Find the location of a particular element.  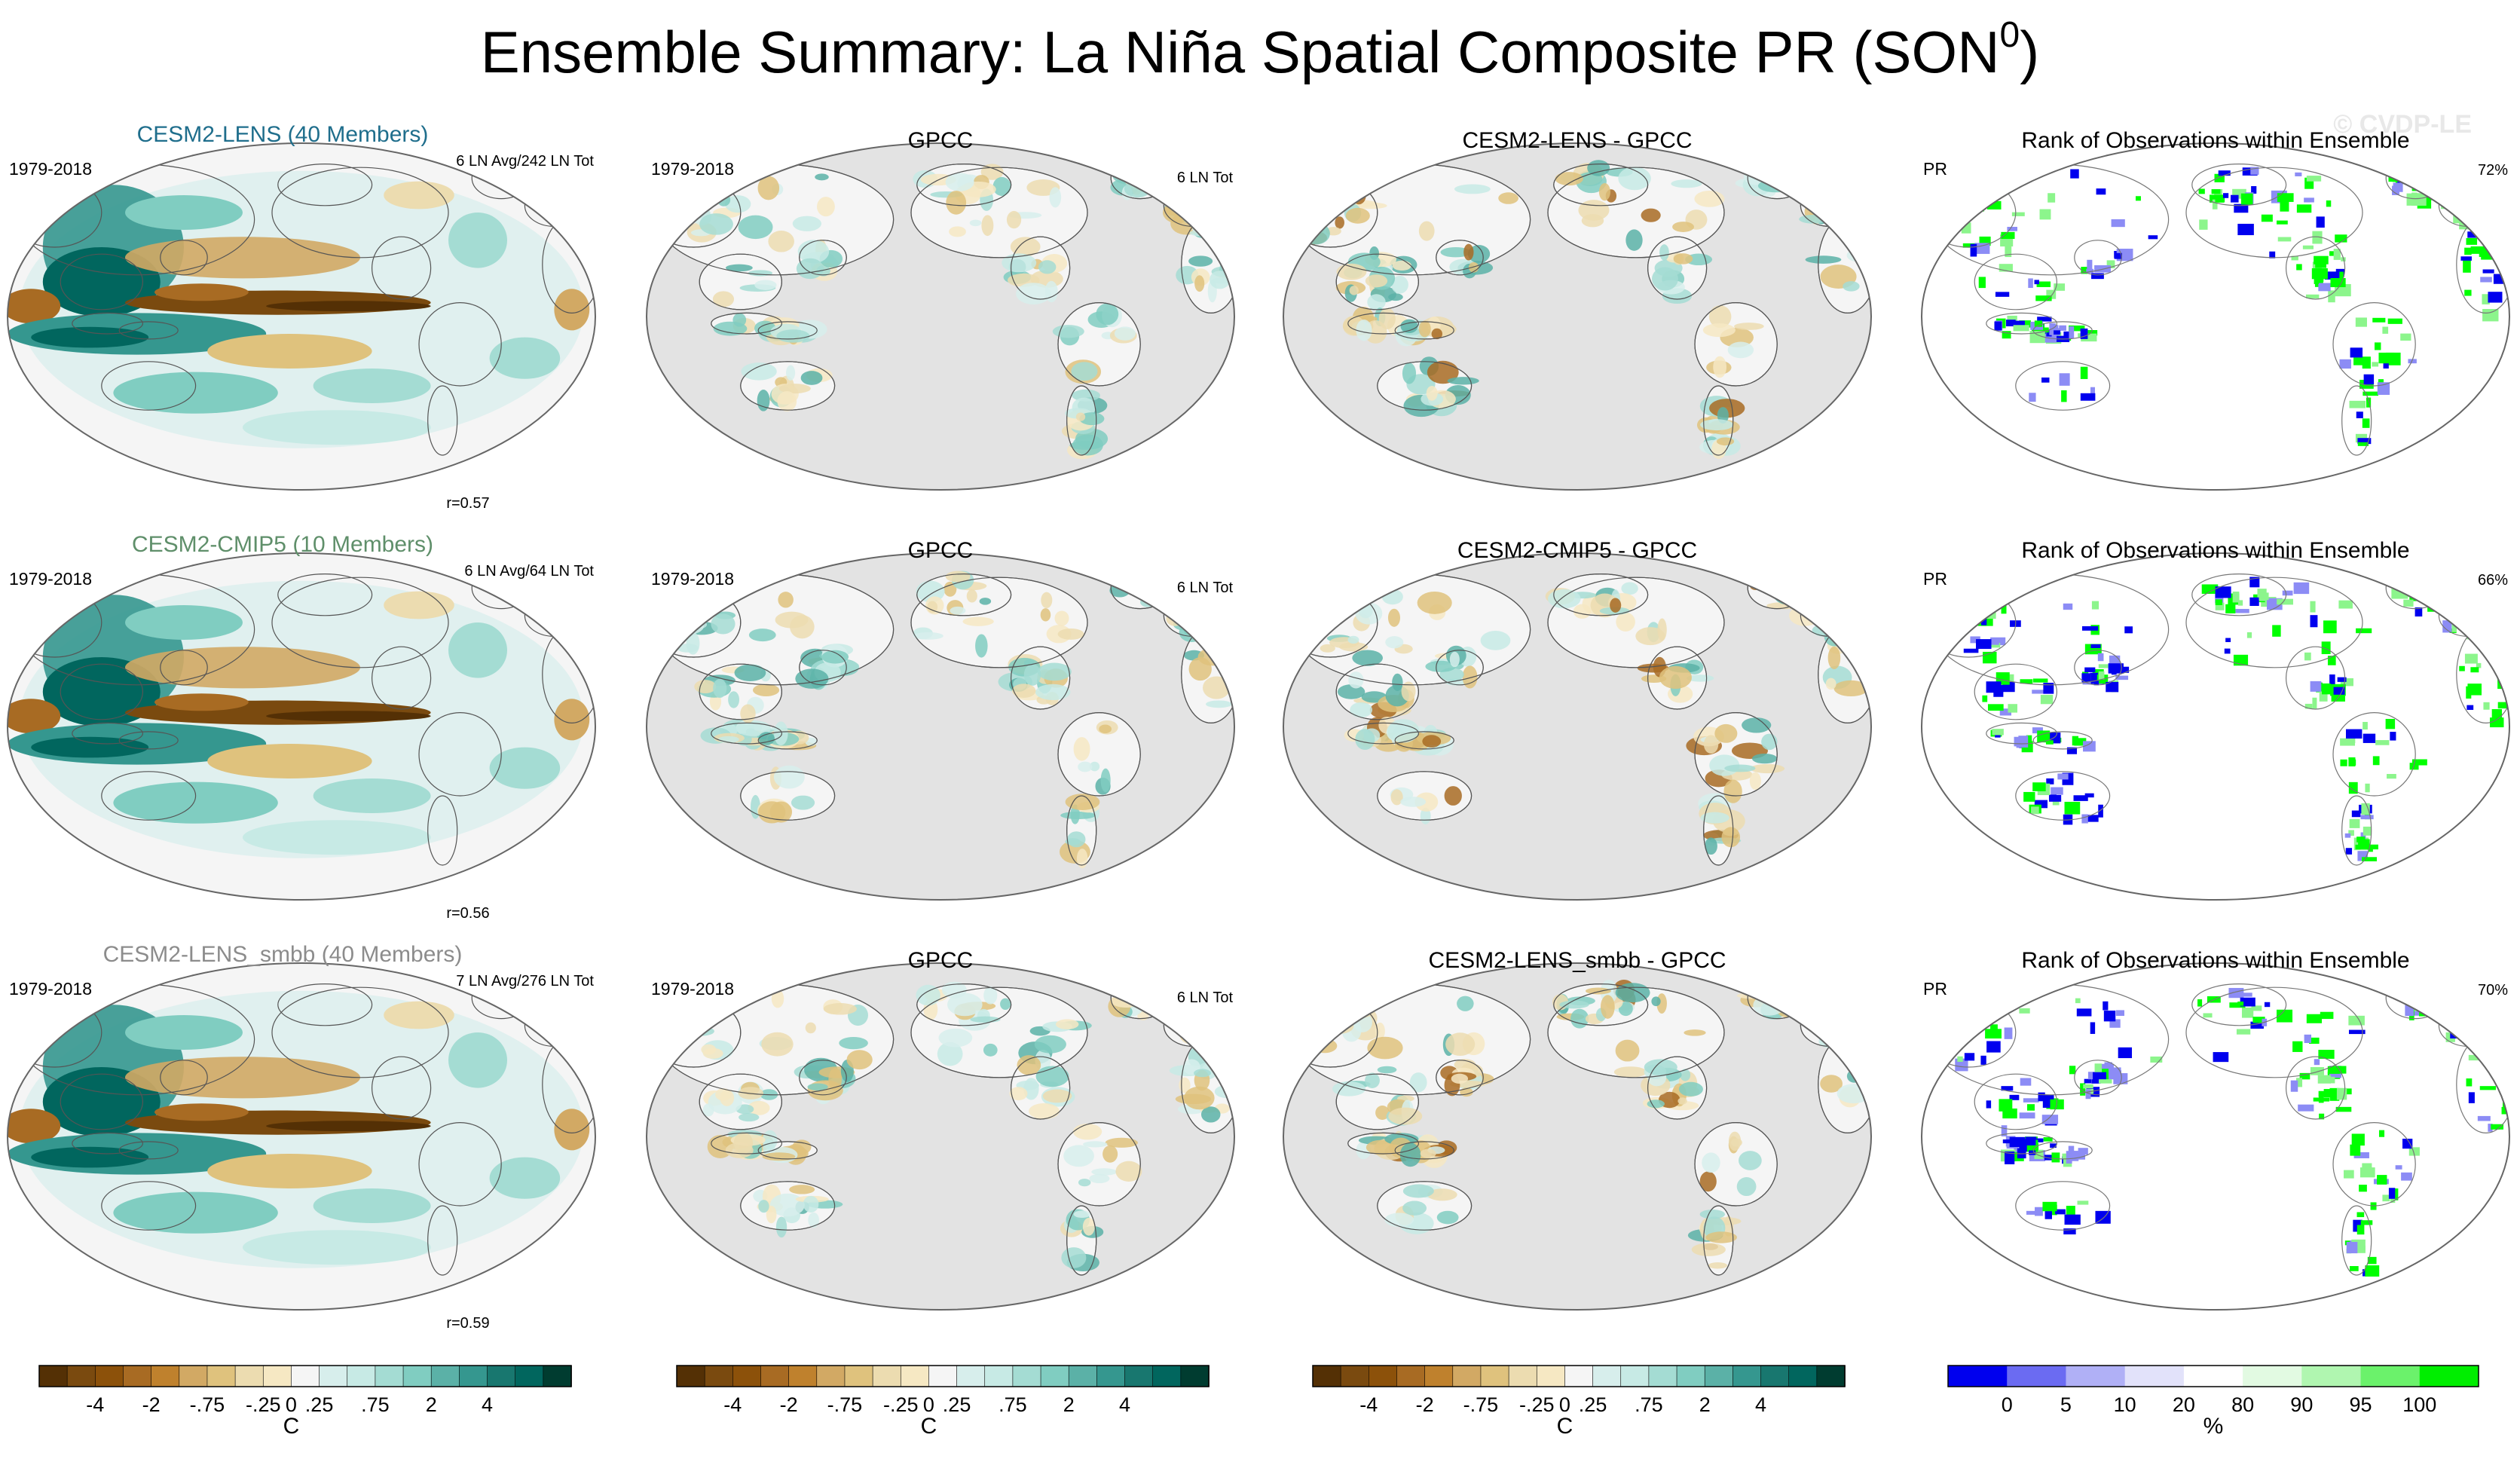

anomaly-region is located at coordinates (289, 1171).